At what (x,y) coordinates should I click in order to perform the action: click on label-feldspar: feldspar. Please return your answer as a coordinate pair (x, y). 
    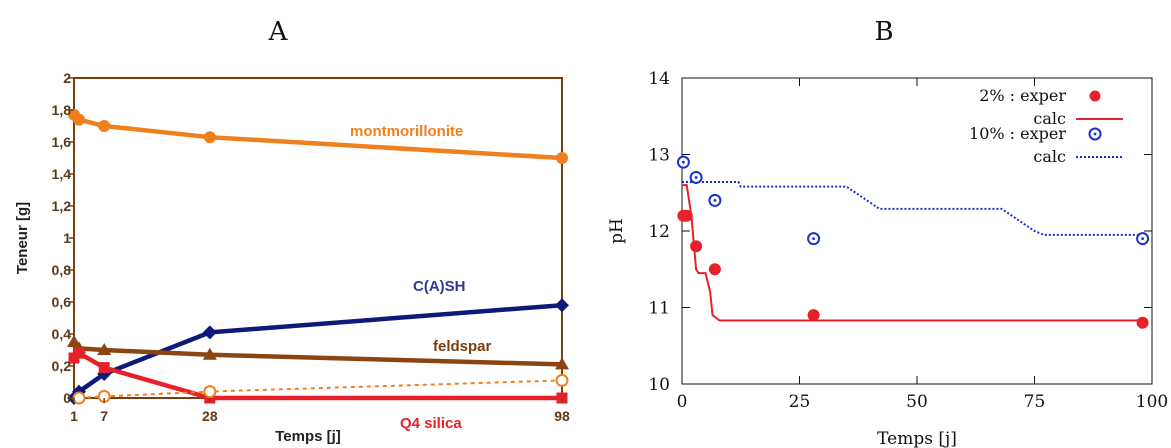
    Looking at the image, I should click on (462, 346).